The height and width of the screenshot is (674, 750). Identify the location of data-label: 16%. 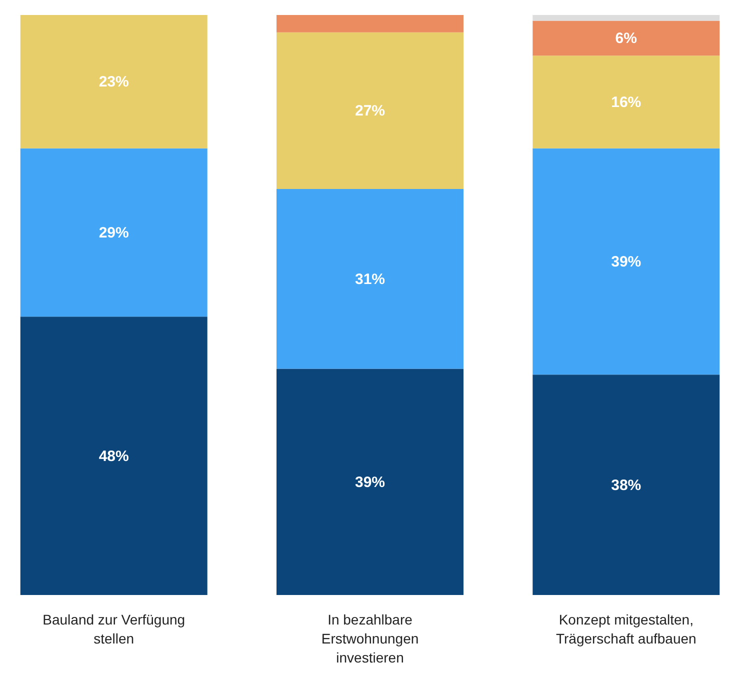
(626, 102).